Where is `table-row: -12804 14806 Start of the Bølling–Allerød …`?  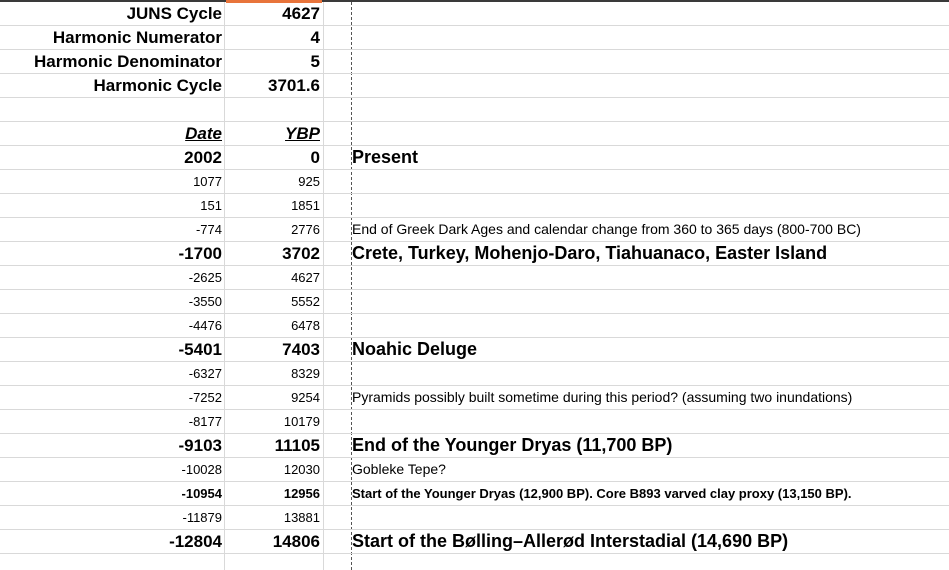 table-row: -12804 14806 Start of the Bølling–Allerød … is located at coordinates (474, 542).